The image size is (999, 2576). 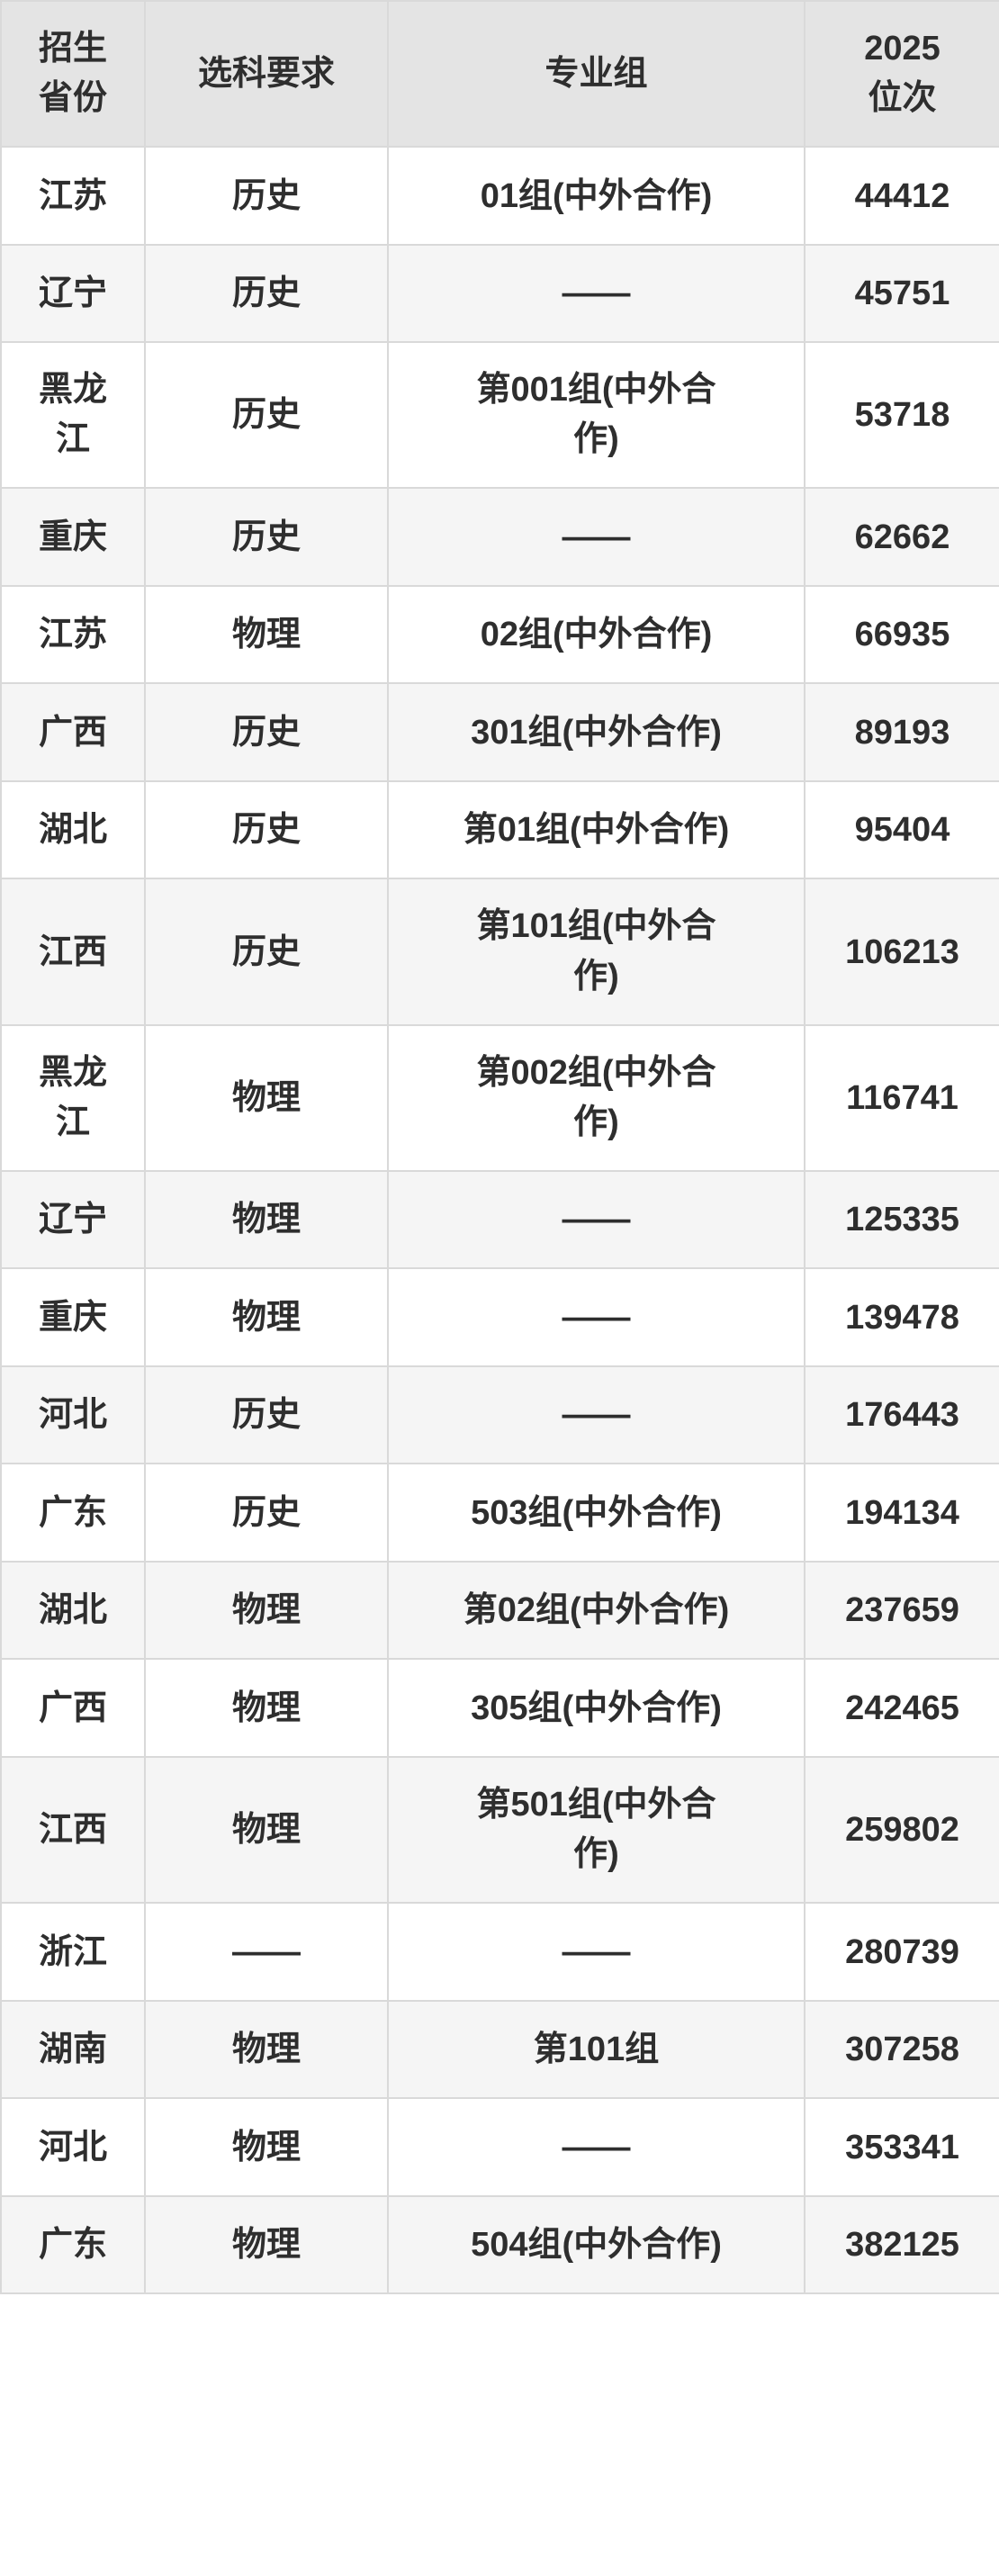 I want to click on cell-group: 02组(中外合作), so click(x=597, y=634).